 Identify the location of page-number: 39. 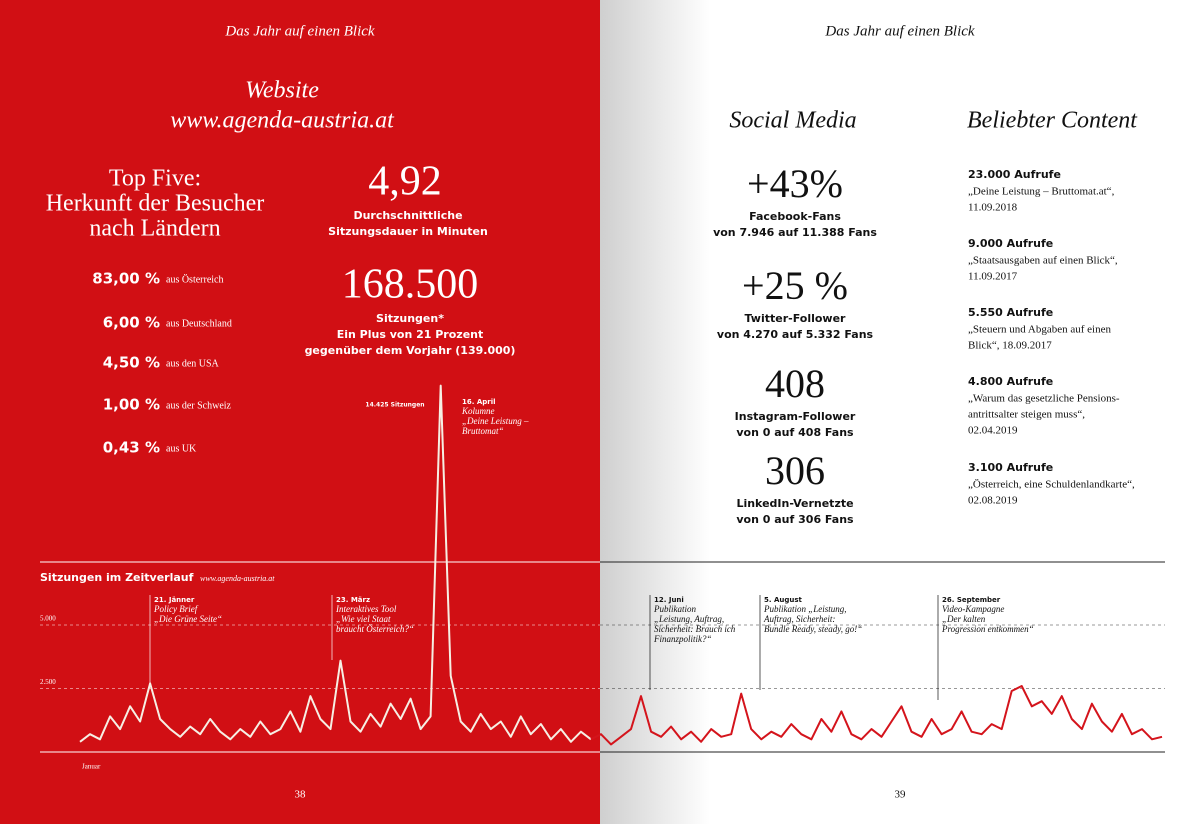
(901, 795).